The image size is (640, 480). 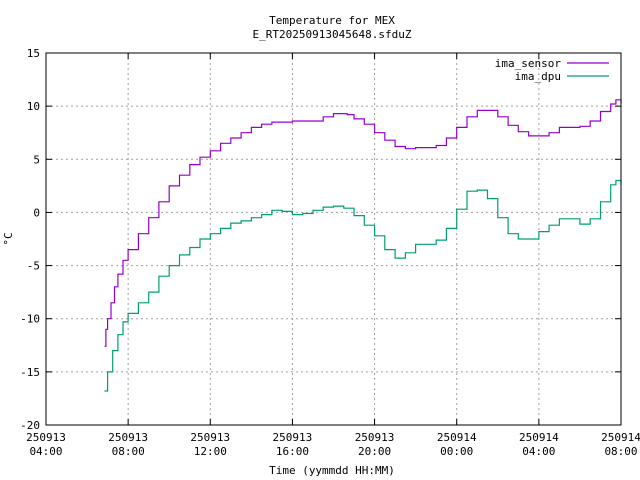 I want to click on y-tick-label: 5, so click(x=36, y=159).